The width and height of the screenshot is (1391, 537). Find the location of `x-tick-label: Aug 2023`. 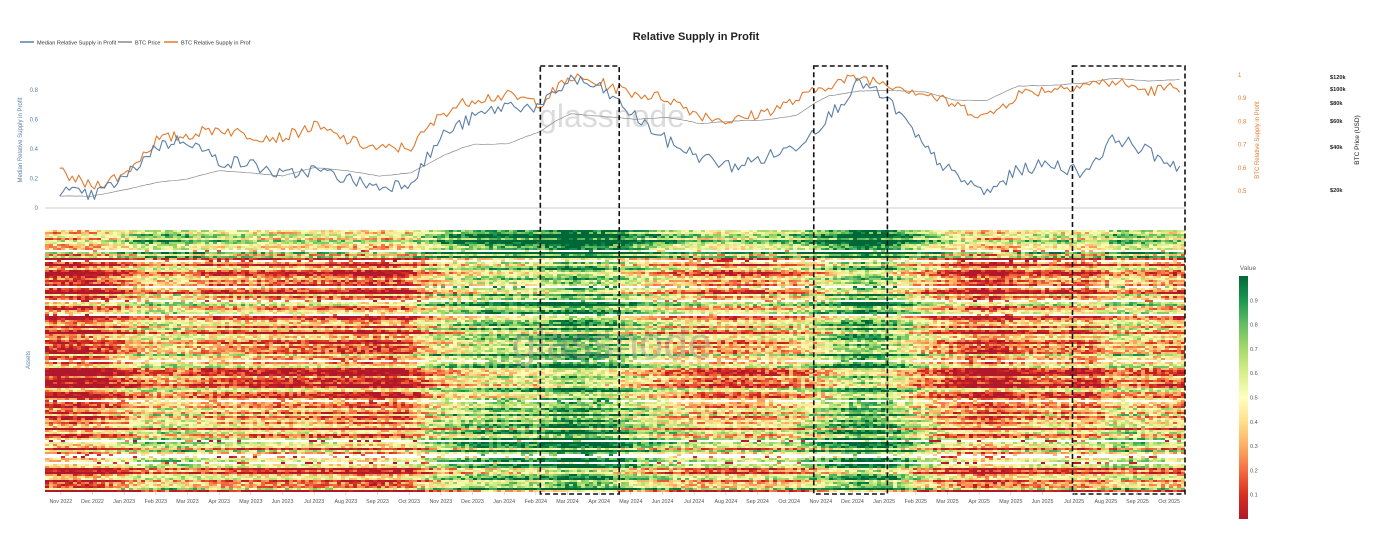

x-tick-label: Aug 2023 is located at coordinates (345, 502).